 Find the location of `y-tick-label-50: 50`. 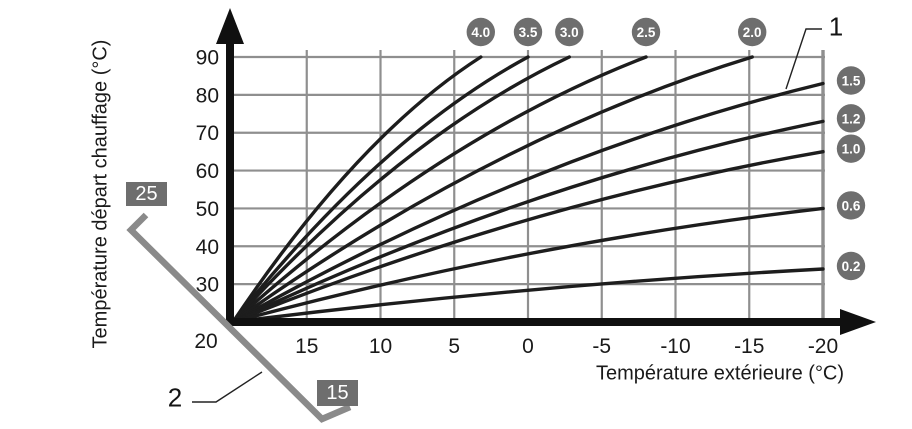

y-tick-label-50: 50 is located at coordinates (207, 209).